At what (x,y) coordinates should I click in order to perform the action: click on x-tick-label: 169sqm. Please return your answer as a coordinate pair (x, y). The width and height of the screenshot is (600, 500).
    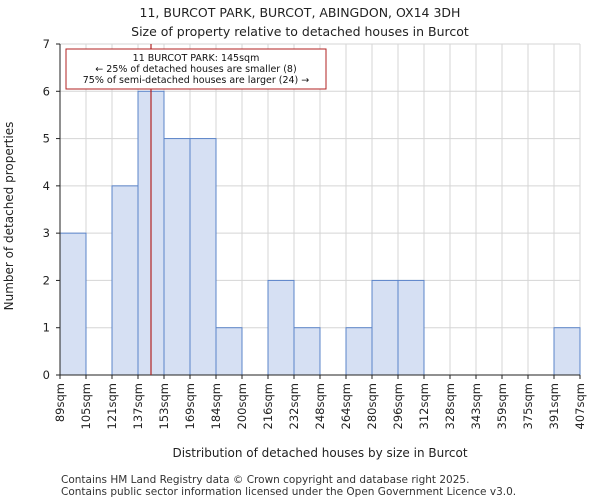
    Looking at the image, I should click on (190, 406).